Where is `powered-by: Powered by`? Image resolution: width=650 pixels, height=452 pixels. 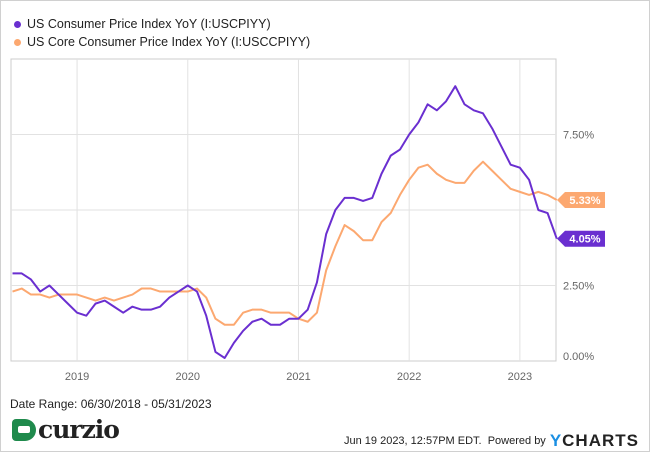
powered-by: Powered by is located at coordinates (516, 441).